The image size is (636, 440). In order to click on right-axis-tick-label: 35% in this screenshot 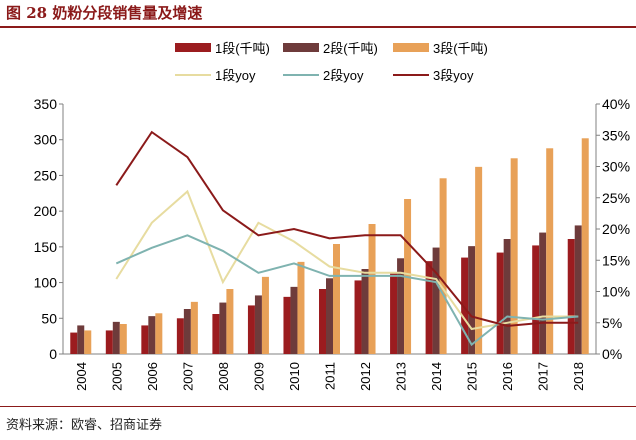, I will do `click(616, 135)`.